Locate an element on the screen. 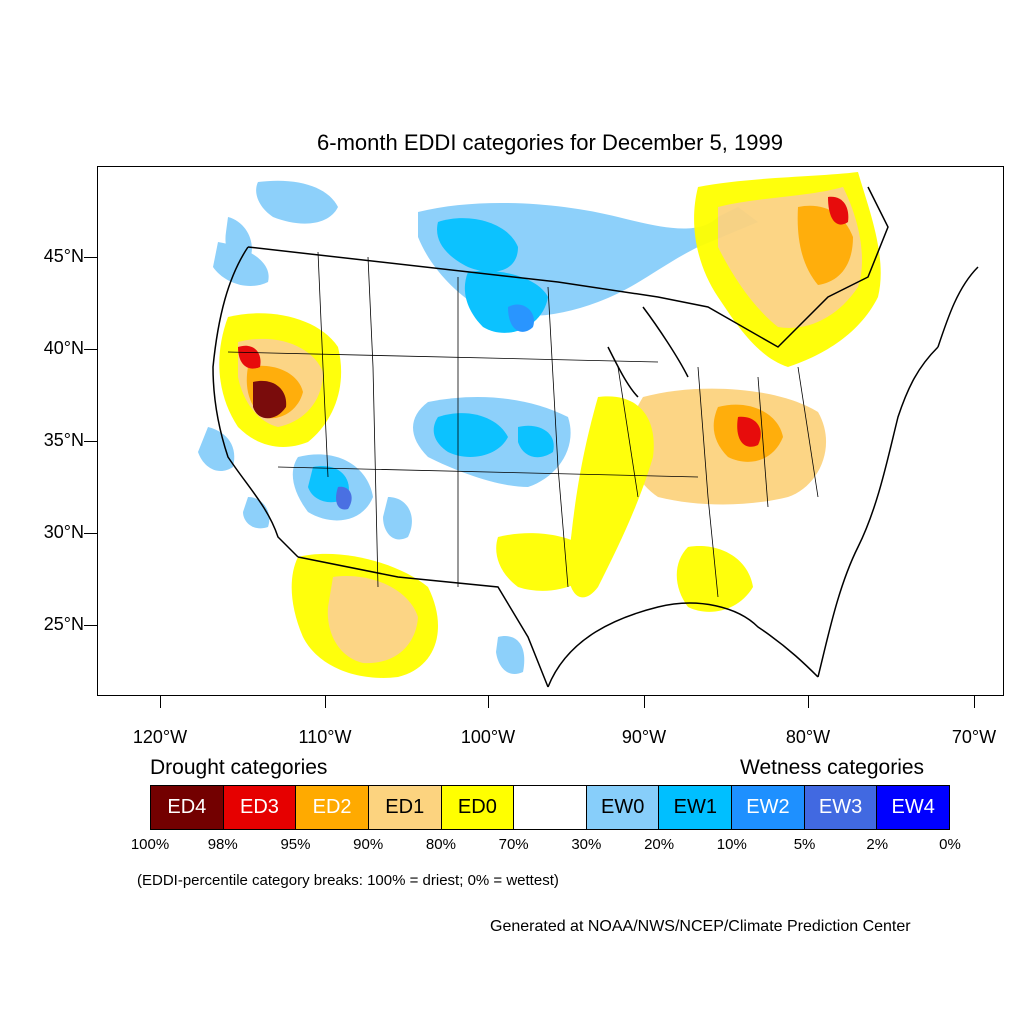 This screenshot has height=1024, width=1024. legend-break-label: 10% is located at coordinates (731, 844).